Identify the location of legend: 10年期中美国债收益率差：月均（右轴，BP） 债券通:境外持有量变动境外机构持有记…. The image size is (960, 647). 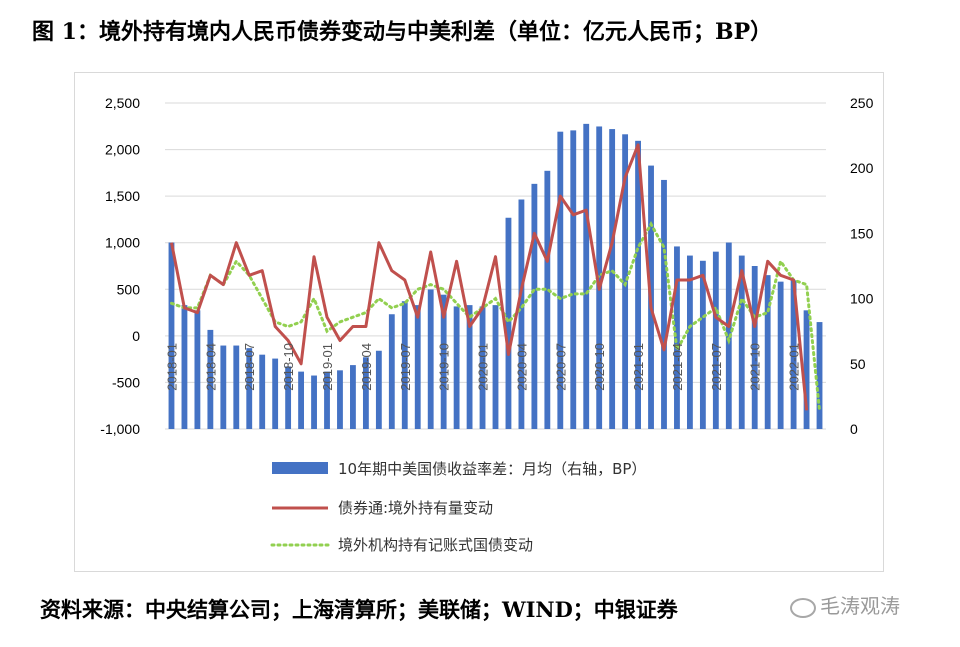
(458, 507).